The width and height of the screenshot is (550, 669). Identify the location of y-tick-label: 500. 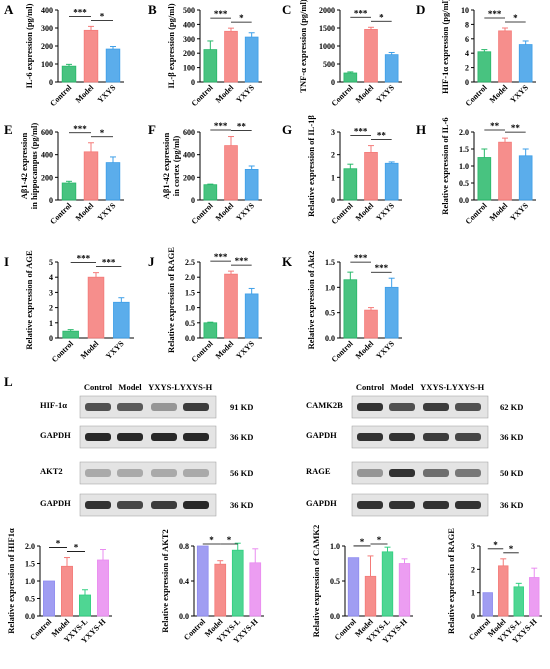
(189, 10).